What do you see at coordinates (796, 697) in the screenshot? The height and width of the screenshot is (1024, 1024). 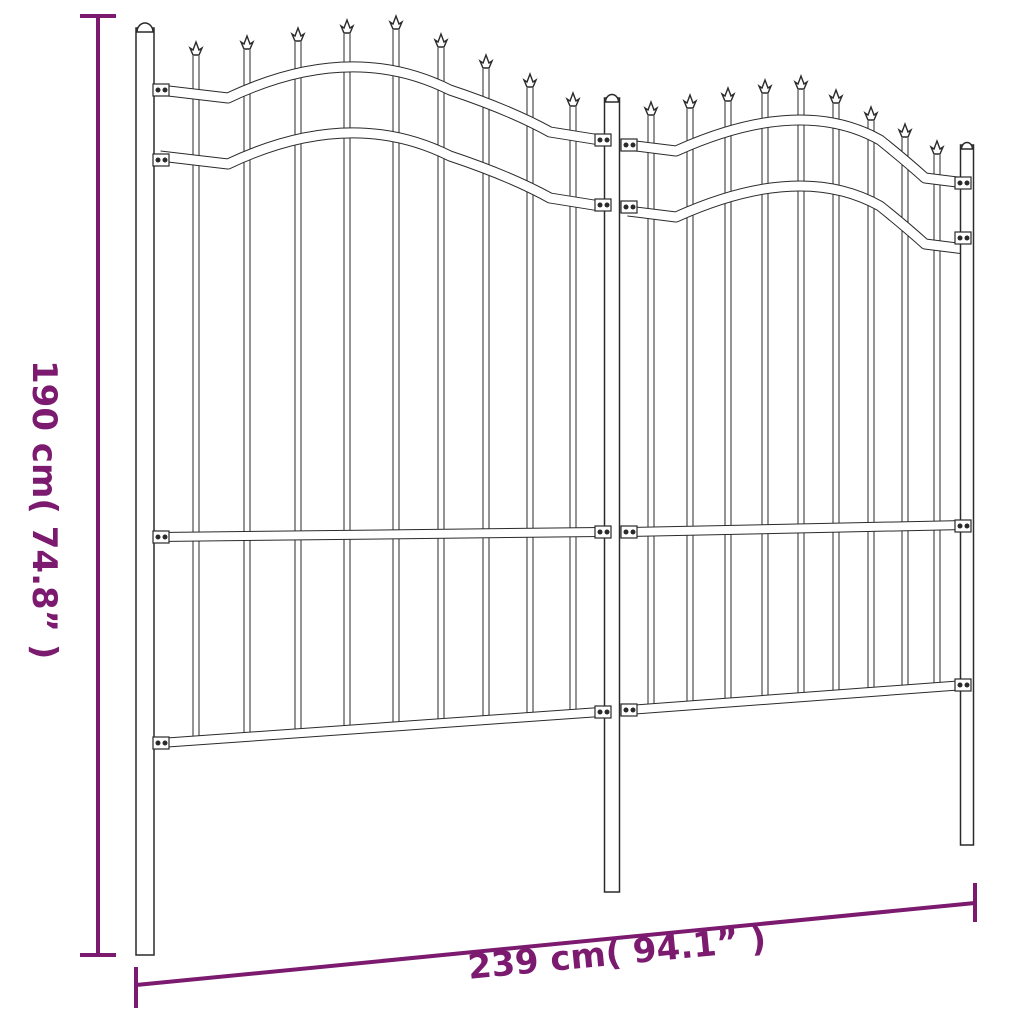 I see `right-bottom-rail-fill` at bounding box center [796, 697].